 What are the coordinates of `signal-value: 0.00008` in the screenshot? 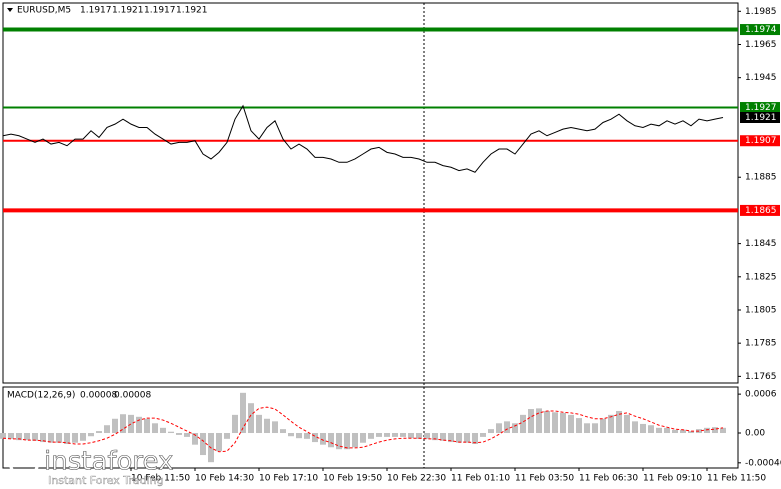 It's located at (132, 396).